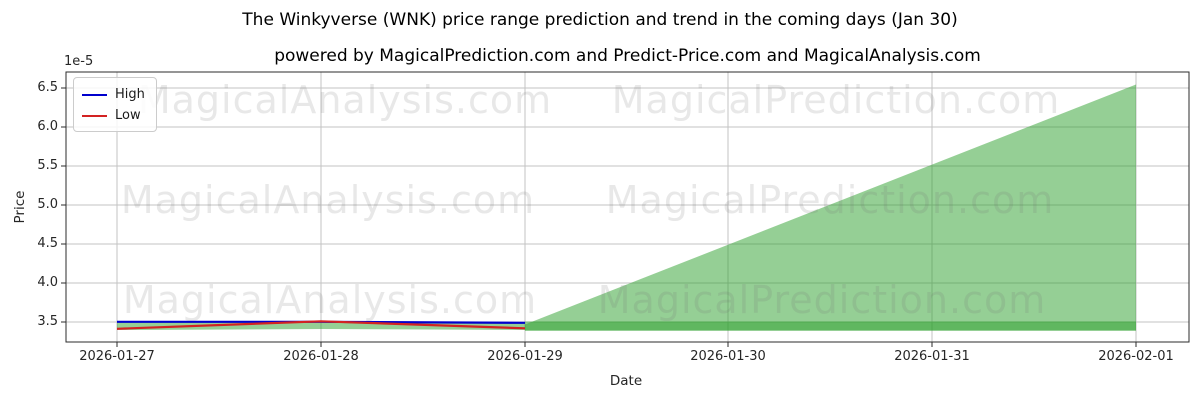  Describe the element at coordinates (321, 325) in the screenshot. I see `low-line` at that location.